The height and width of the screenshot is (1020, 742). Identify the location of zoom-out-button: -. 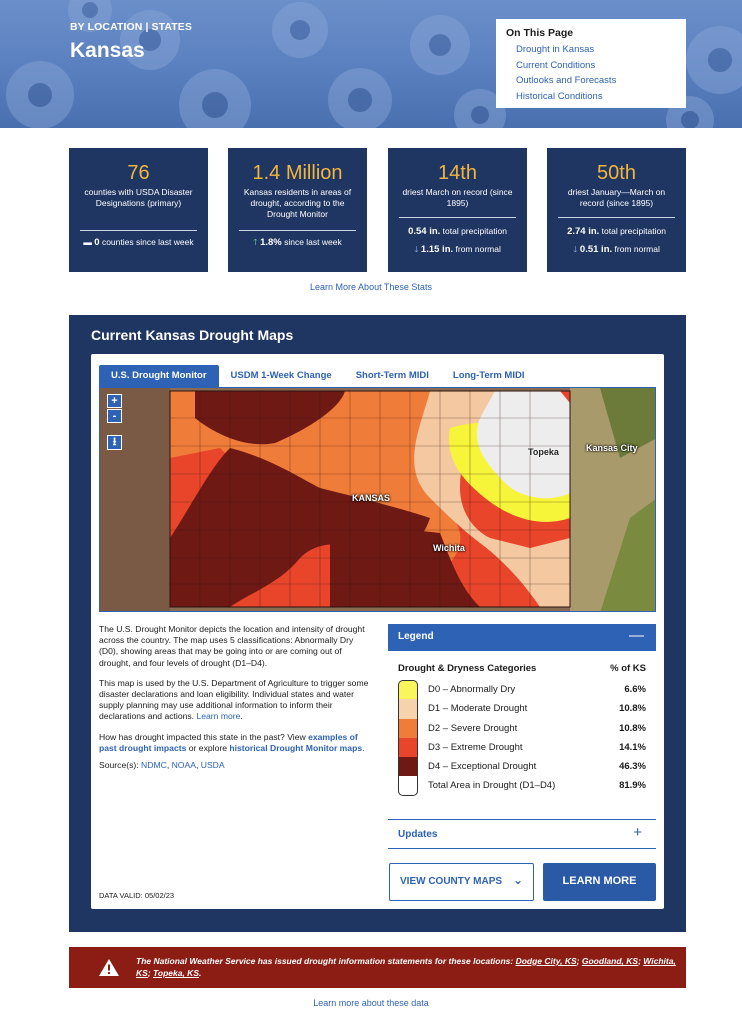
(114, 416).